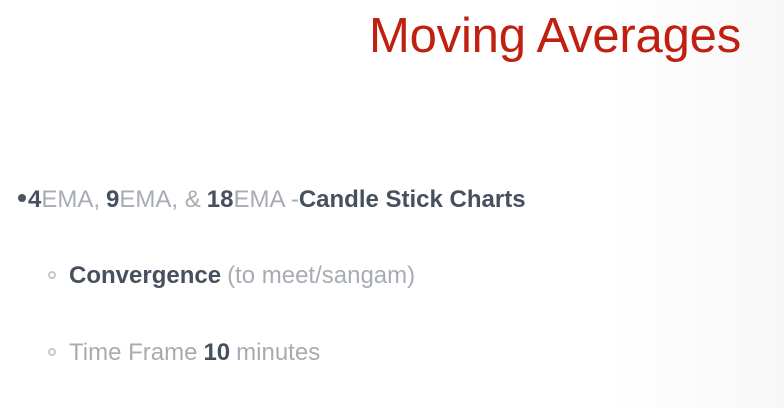 The height and width of the screenshot is (408, 784). What do you see at coordinates (113, 199) in the screenshot?
I see `ema9-value: 9` at bounding box center [113, 199].